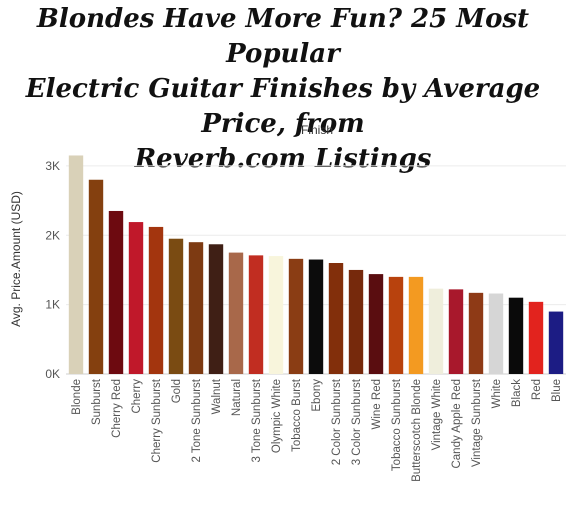 The height and width of the screenshot is (514, 566). What do you see at coordinates (417, 430) in the screenshot?
I see `x-tick-label: Butterscotch Blonde` at bounding box center [417, 430].